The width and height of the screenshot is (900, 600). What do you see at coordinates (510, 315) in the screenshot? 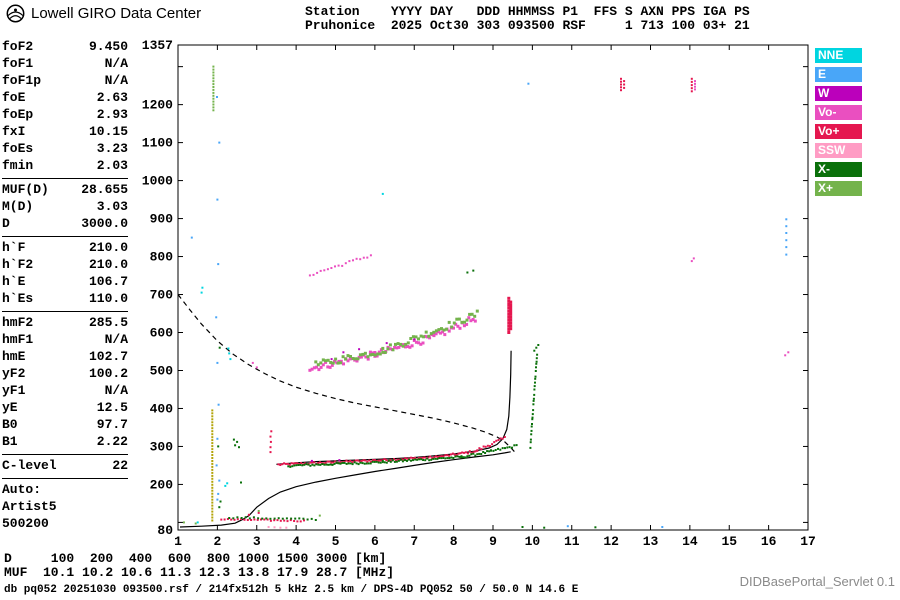
I see `series-second-hop-asymptote` at bounding box center [510, 315].